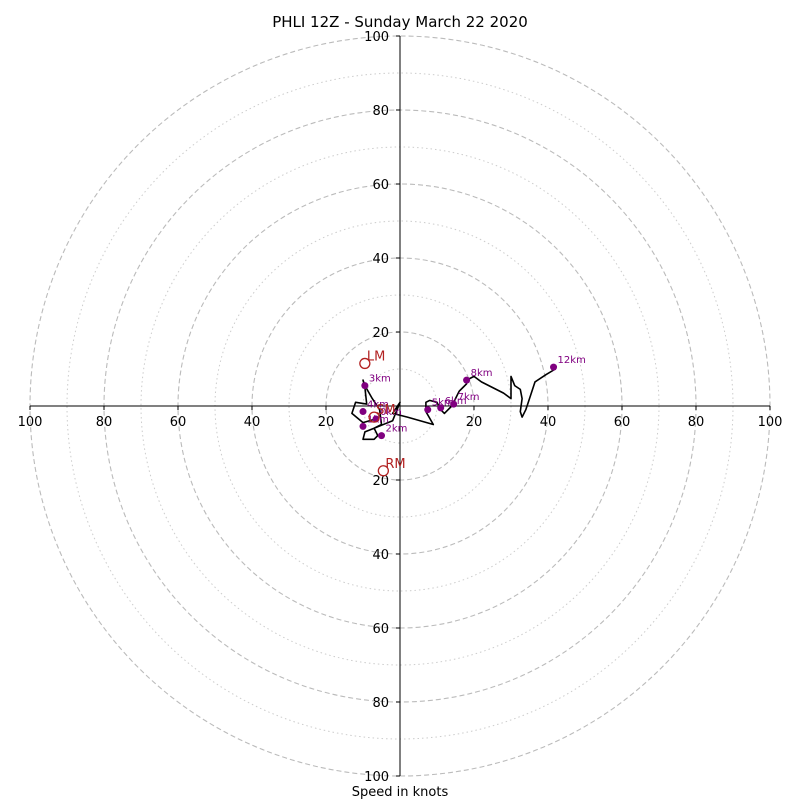 The height and width of the screenshot is (800, 800). I want to click on storm-motion-rm, so click(383, 471).